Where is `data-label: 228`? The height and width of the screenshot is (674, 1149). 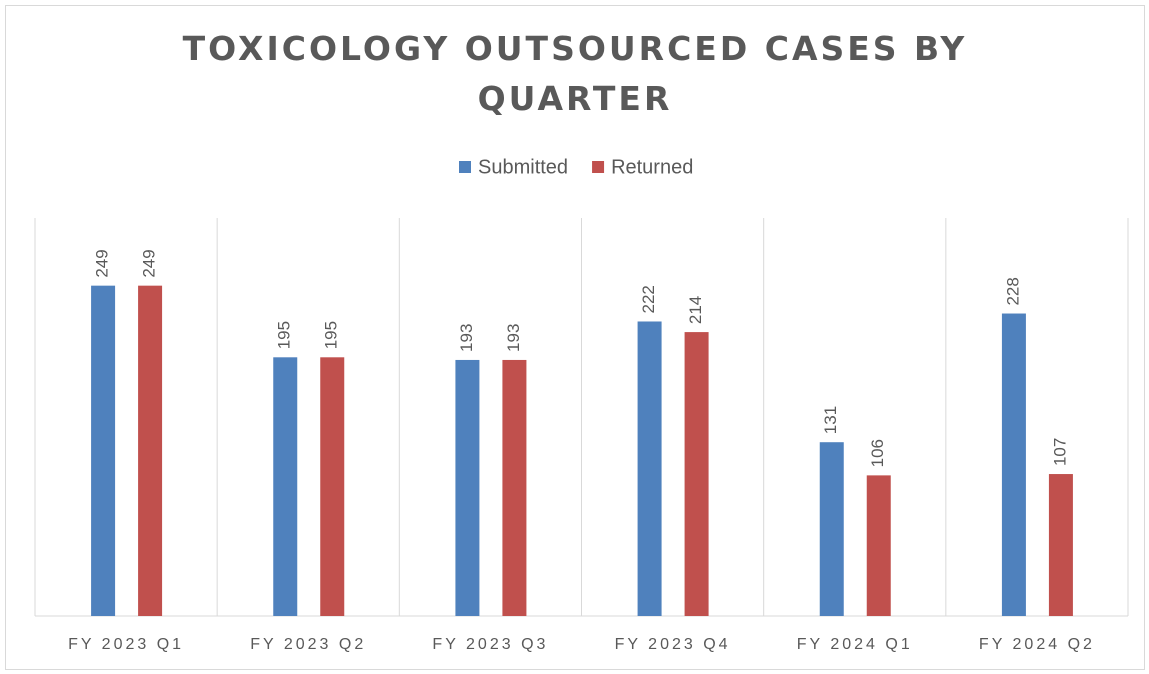 data-label: 228 is located at coordinates (1012, 291).